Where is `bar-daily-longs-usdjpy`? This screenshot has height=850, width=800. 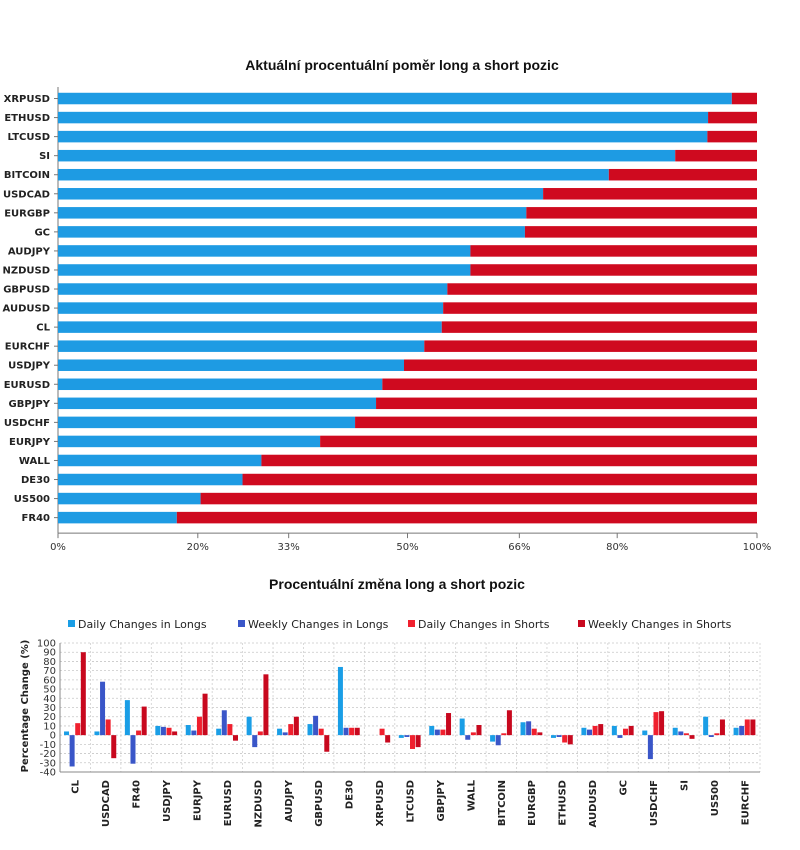 bar-daily-longs-usdjpy is located at coordinates (158, 730).